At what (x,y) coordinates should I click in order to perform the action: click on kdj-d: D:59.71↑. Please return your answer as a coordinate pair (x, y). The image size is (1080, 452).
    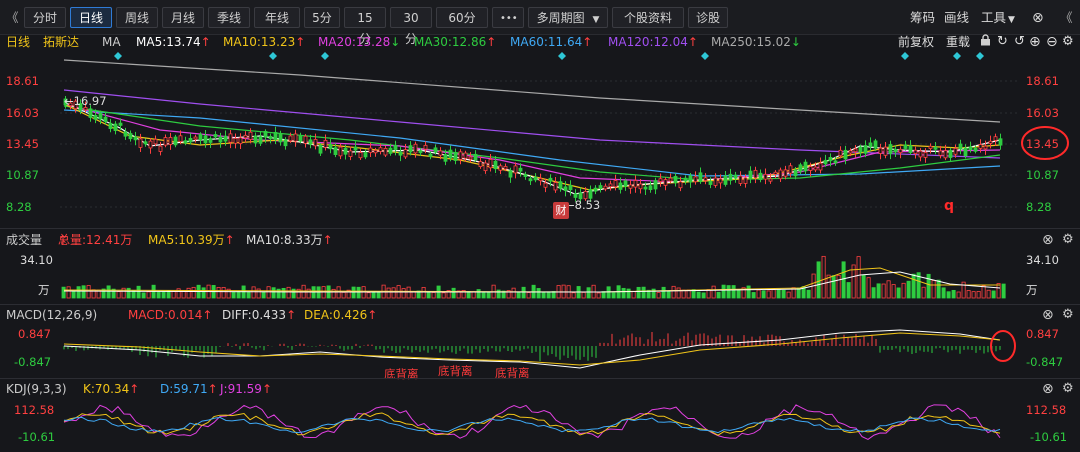
    Looking at the image, I should click on (189, 389).